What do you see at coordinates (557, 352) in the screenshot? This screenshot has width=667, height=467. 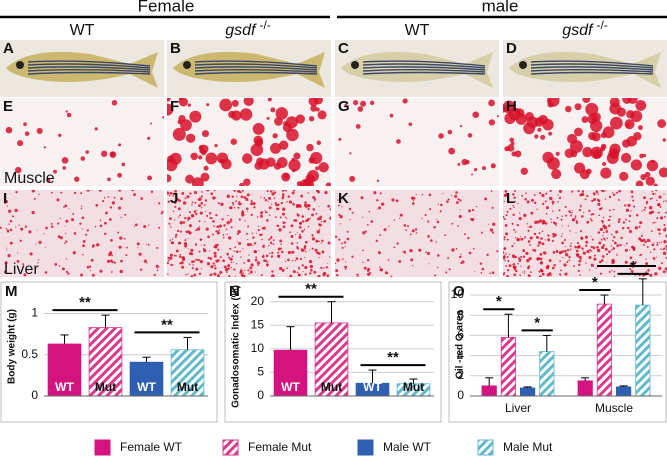 I see `chart-frame` at bounding box center [557, 352].